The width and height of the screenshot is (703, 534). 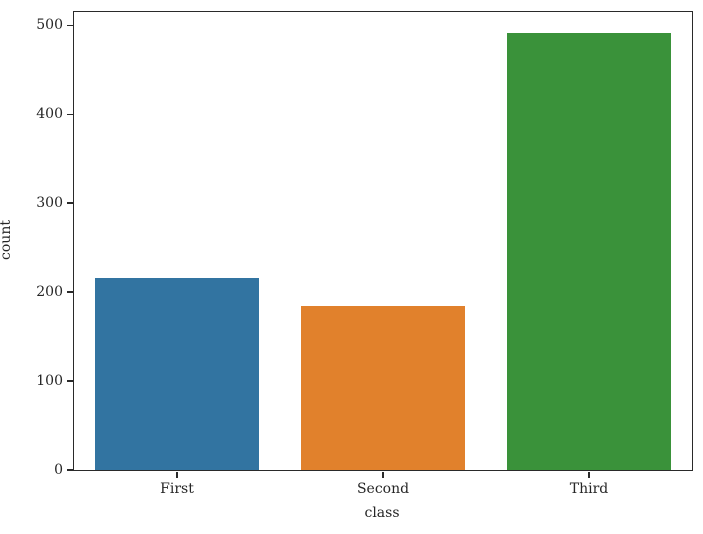 I want to click on bar-second, so click(x=383, y=388).